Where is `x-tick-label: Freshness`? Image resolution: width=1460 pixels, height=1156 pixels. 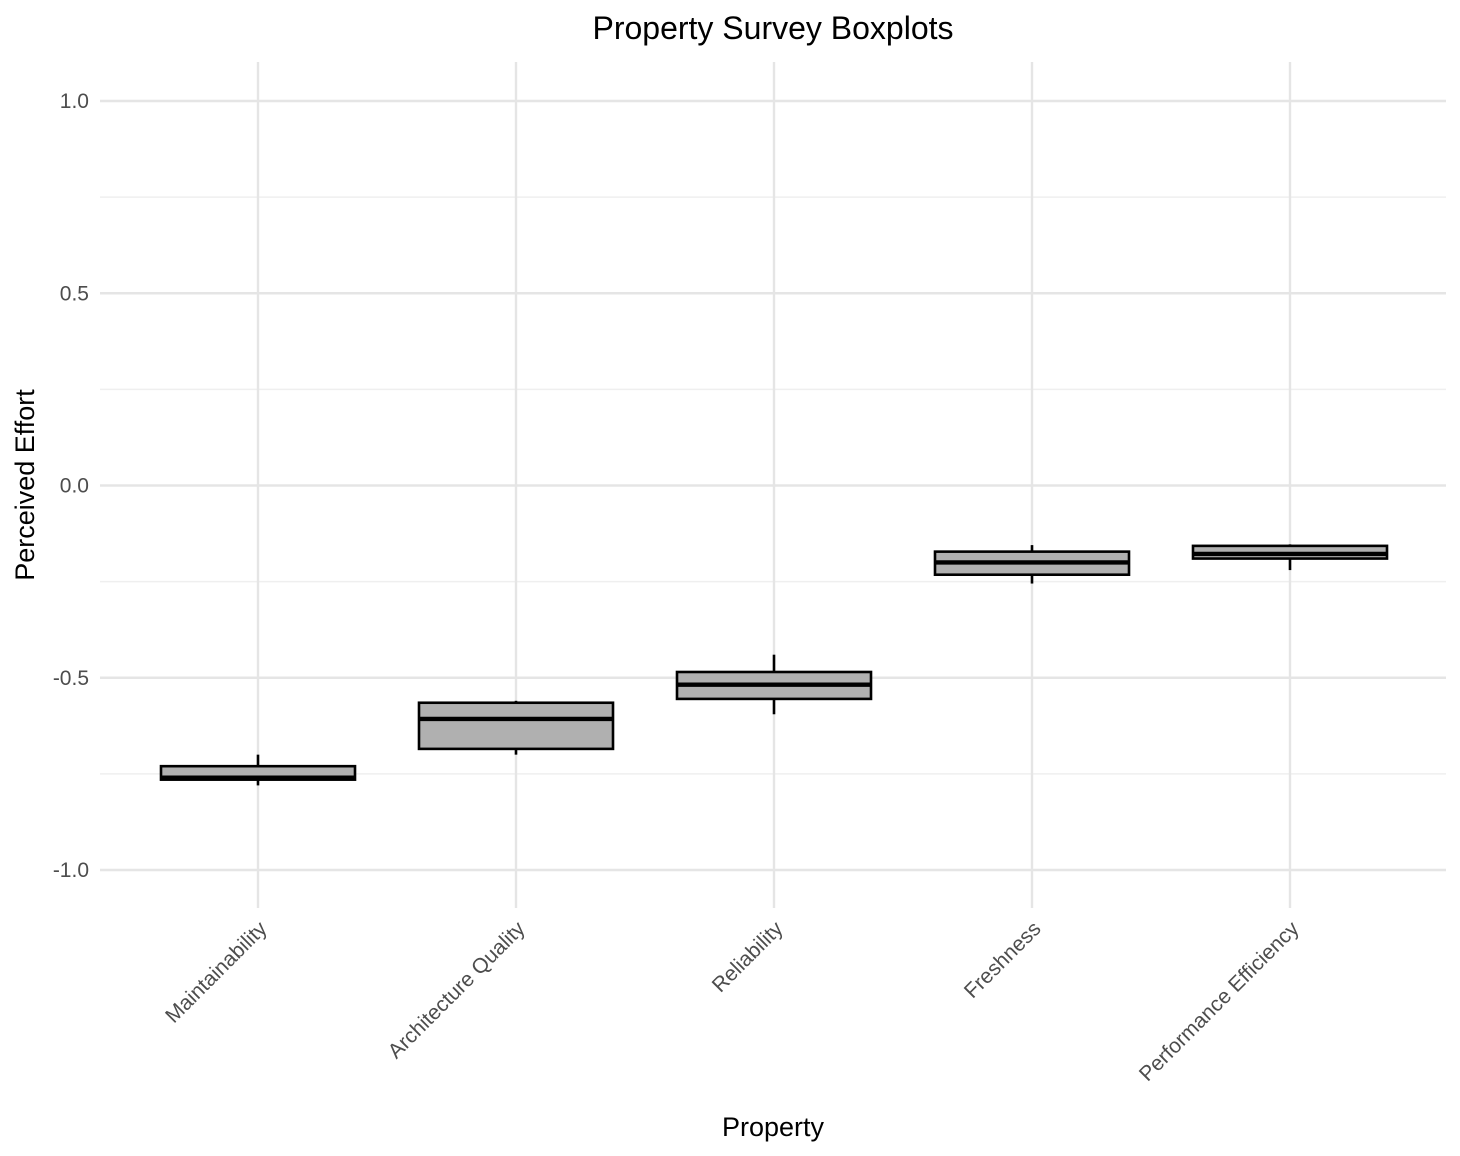
x-tick-label: Freshness is located at coordinates (1003, 960).